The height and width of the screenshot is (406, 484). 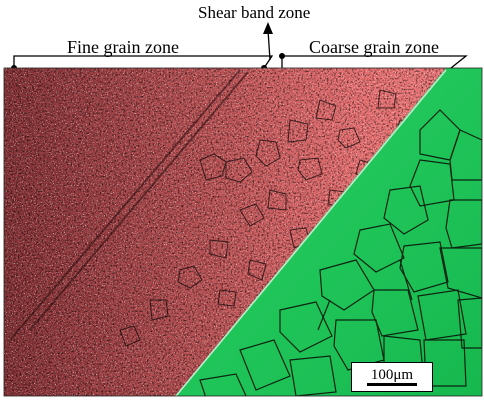 What do you see at coordinates (240, 51) in the screenshot?
I see `zone-brackets` at bounding box center [240, 51].